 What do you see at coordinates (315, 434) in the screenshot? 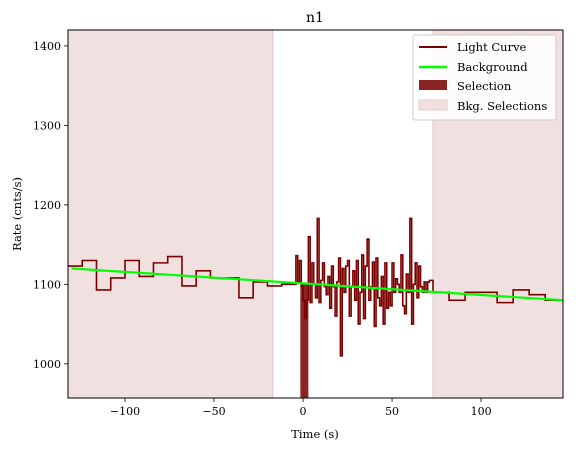
I see `x-axis-label: Time (s)` at bounding box center [315, 434].